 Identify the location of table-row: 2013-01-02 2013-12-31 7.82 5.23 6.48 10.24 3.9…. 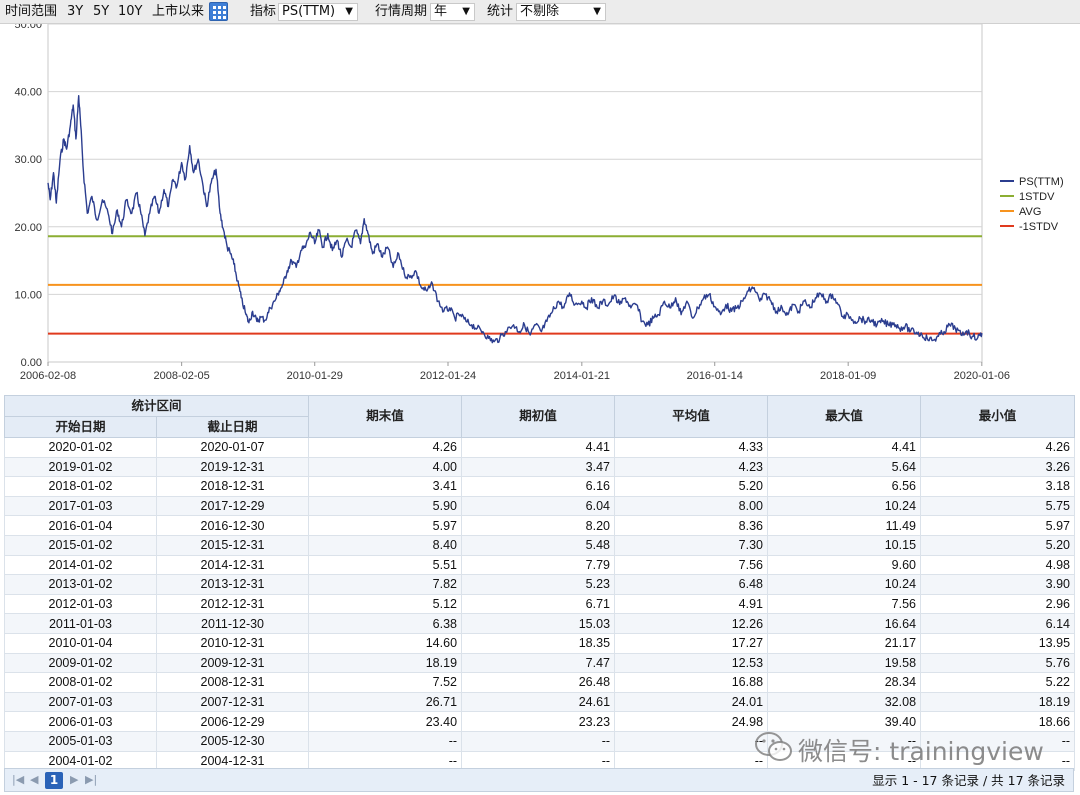
(540, 584).